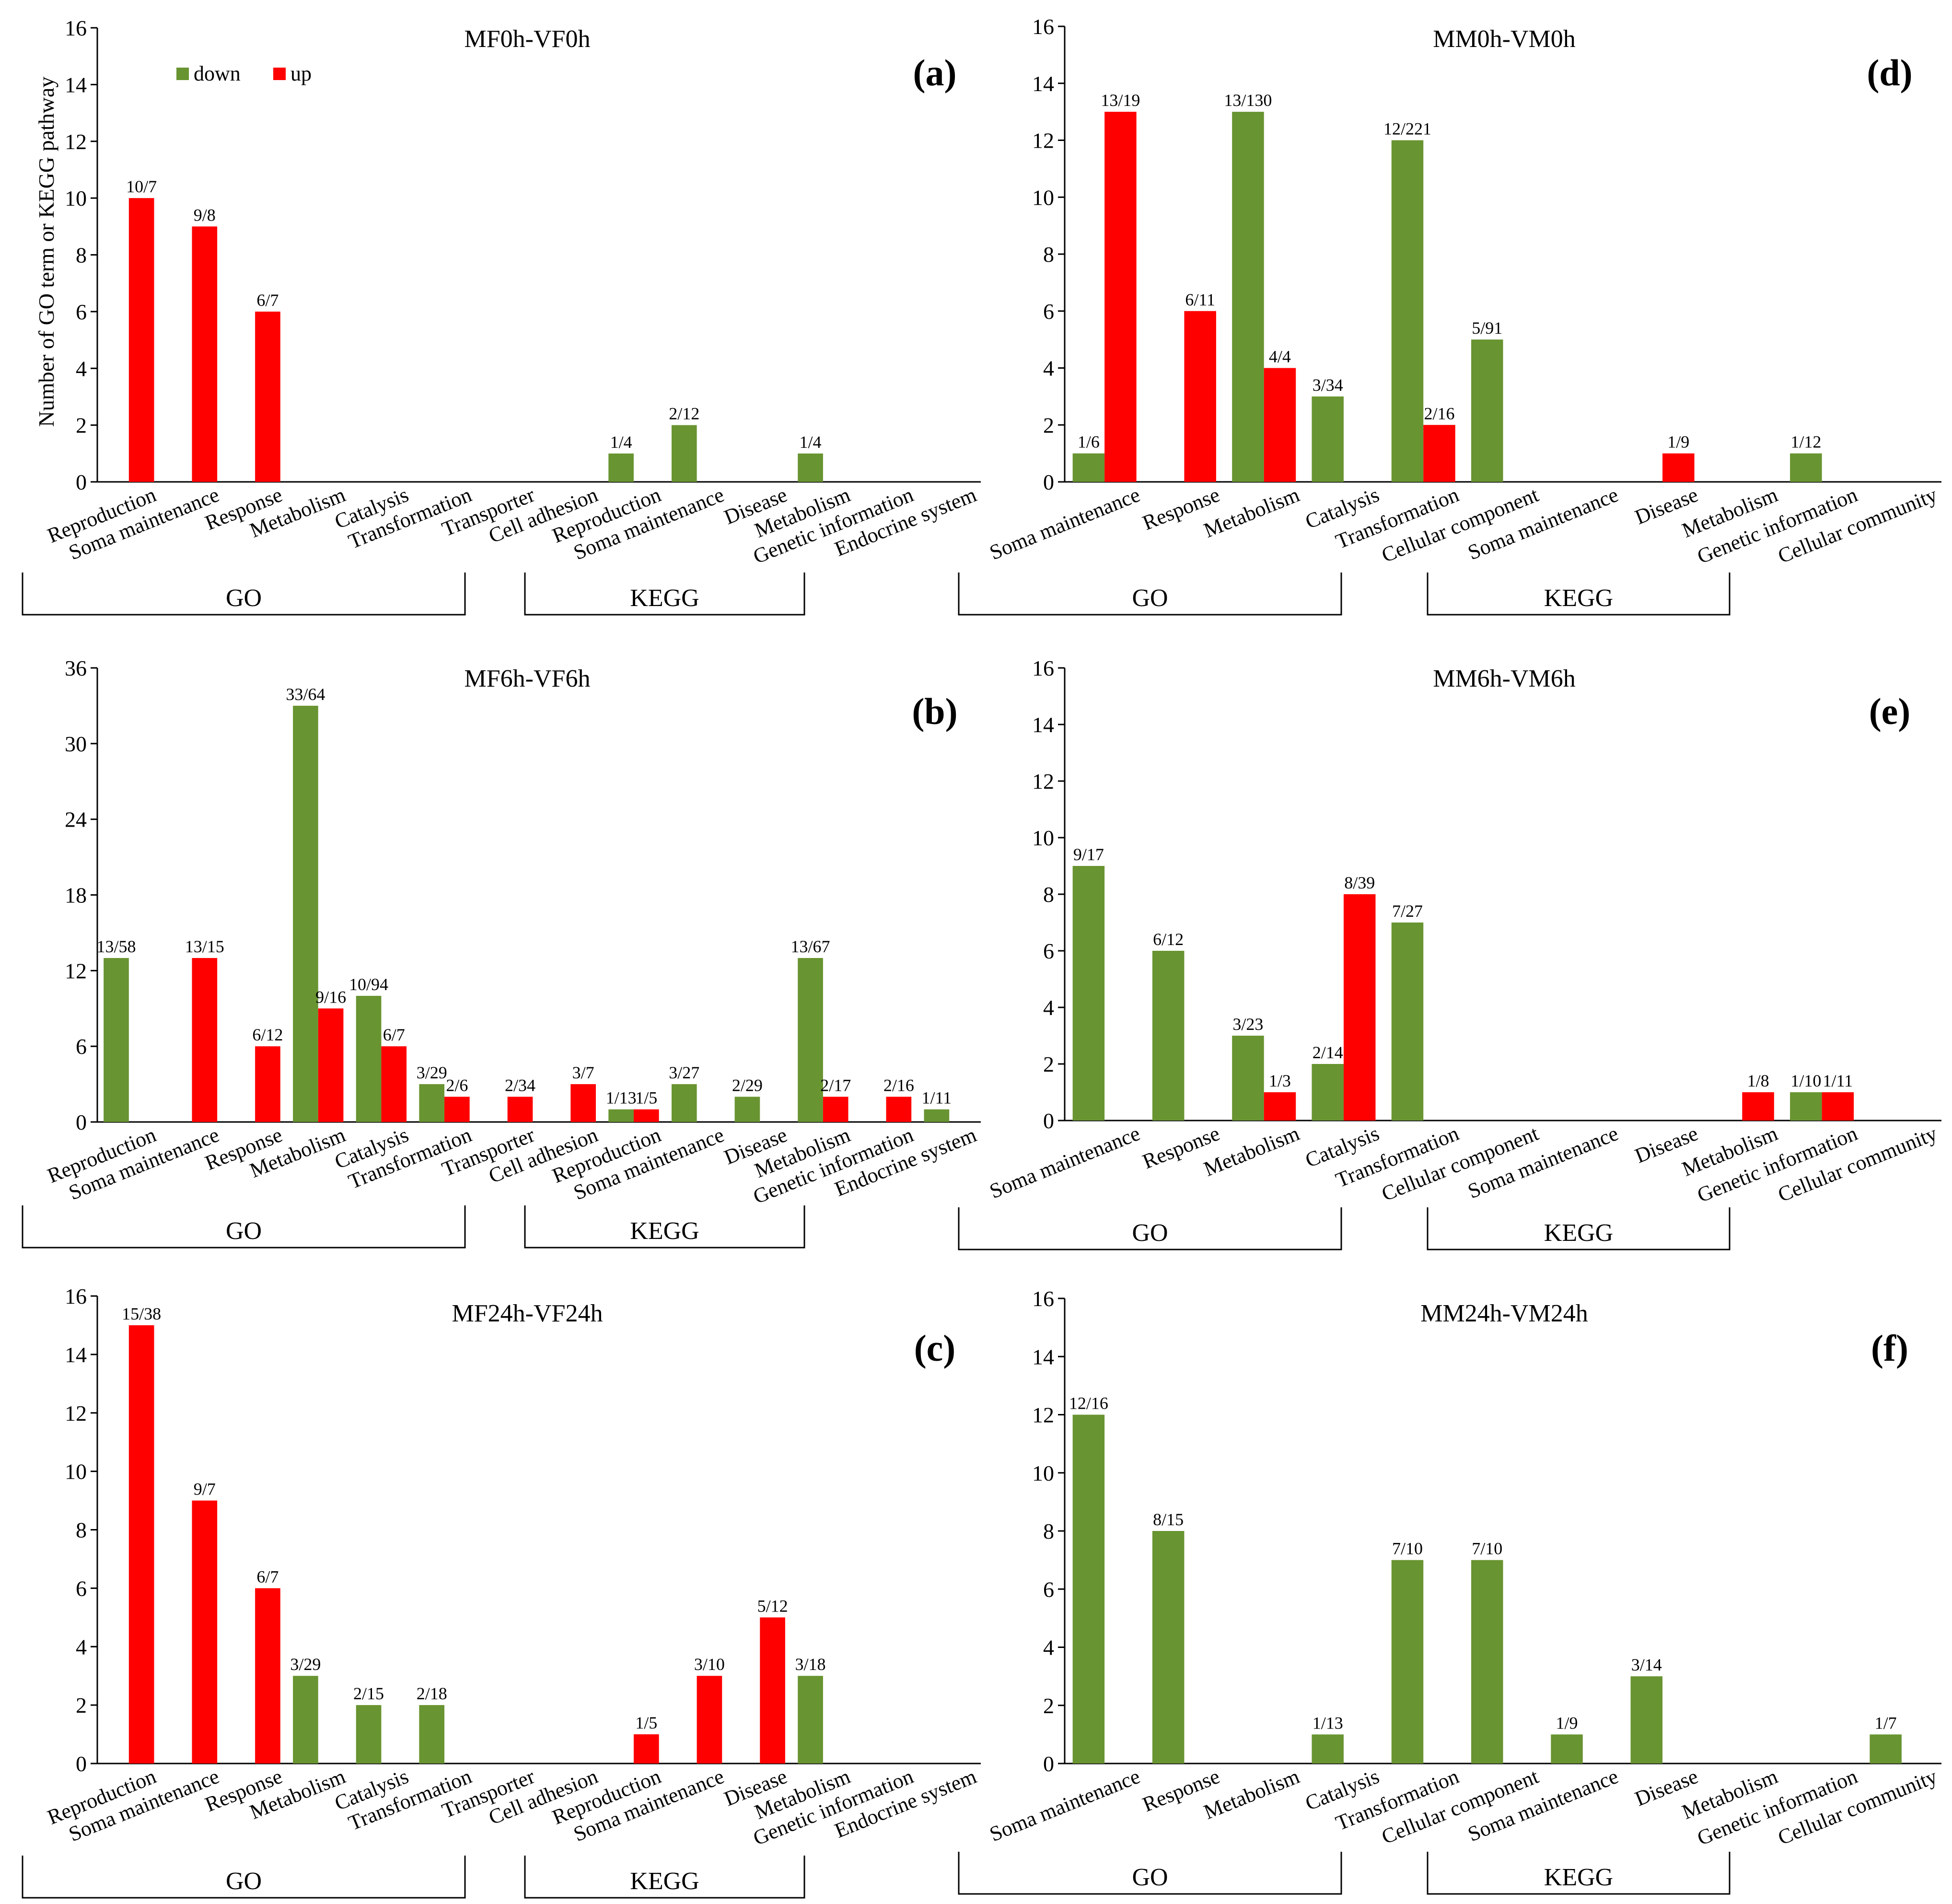 The width and height of the screenshot is (1952, 1904). Describe the element at coordinates (810, 1664) in the screenshot. I see `data-label-down-12: 3/18` at that location.